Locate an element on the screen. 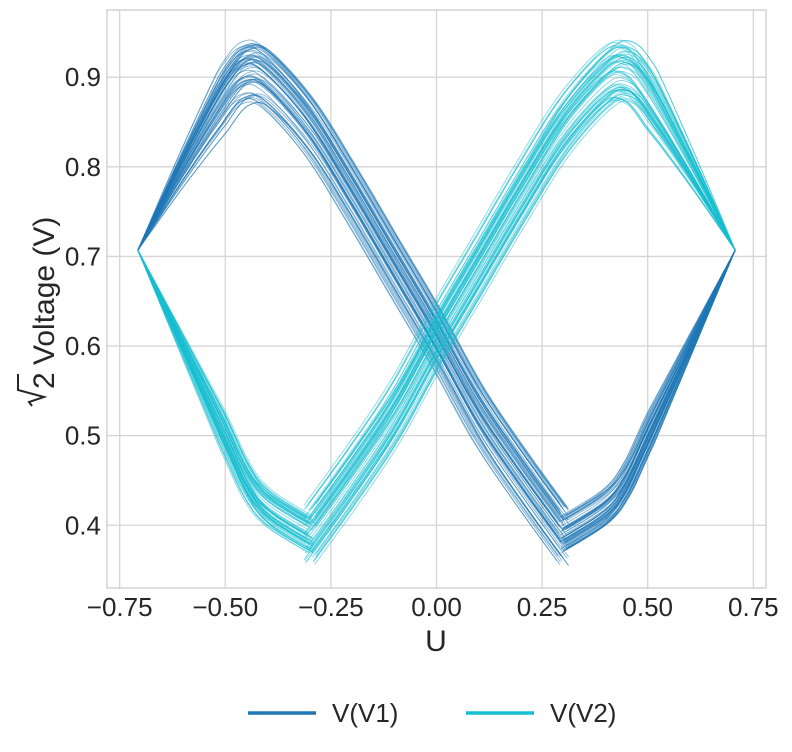  y-axis-label-text: Voltage (V) is located at coordinates (44, 291).